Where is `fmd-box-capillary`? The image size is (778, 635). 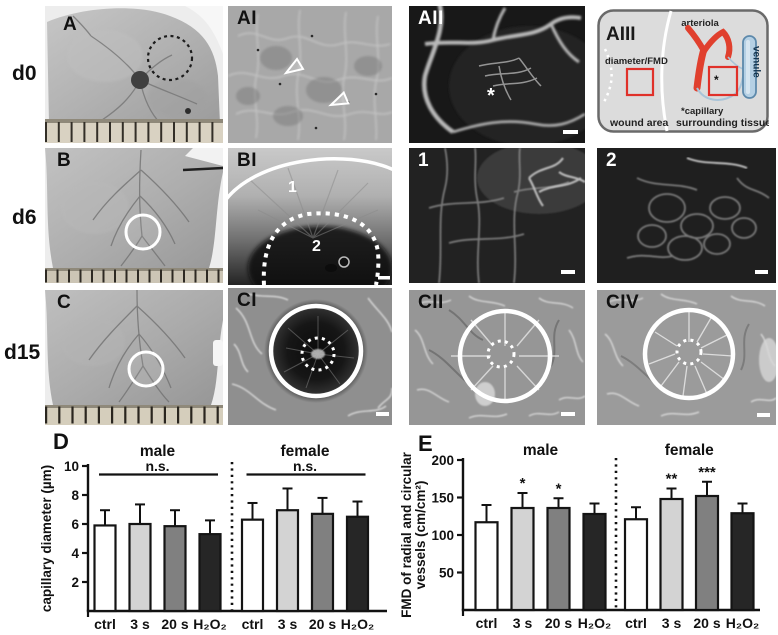 fmd-box-capillary is located at coordinates (723, 81).